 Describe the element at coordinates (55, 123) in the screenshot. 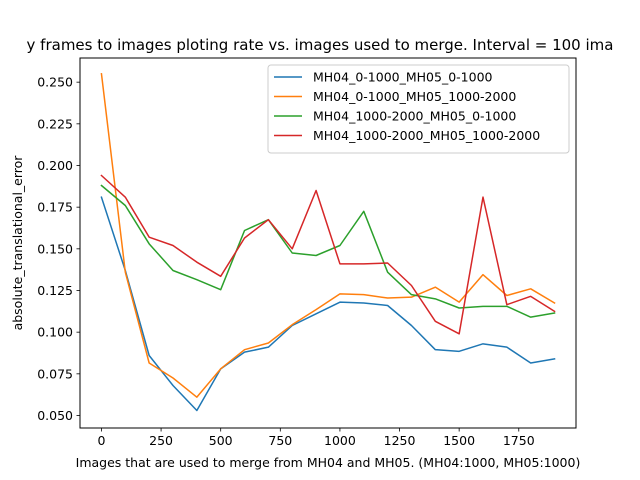

I see `y-tick-label: 0.225` at that location.